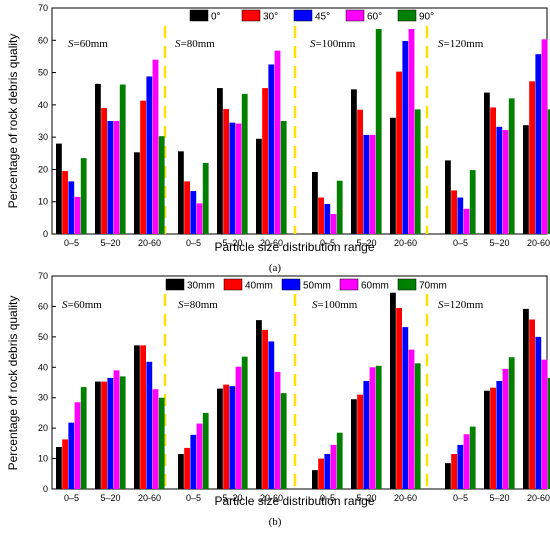  Describe the element at coordinates (43, 137) in the screenshot. I see `y-tick-label: 30` at that location.